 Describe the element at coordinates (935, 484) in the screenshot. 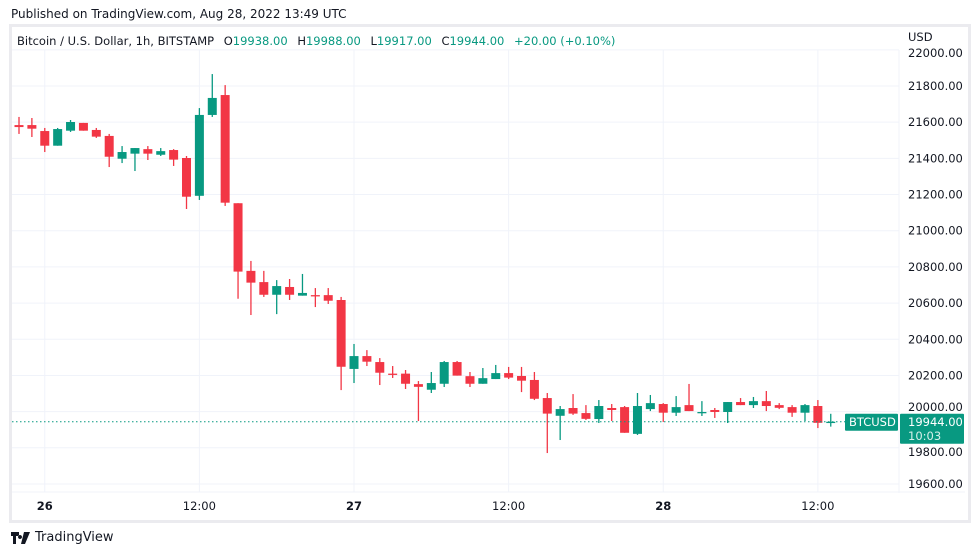

I see `price-tick-label: 19600.00` at that location.